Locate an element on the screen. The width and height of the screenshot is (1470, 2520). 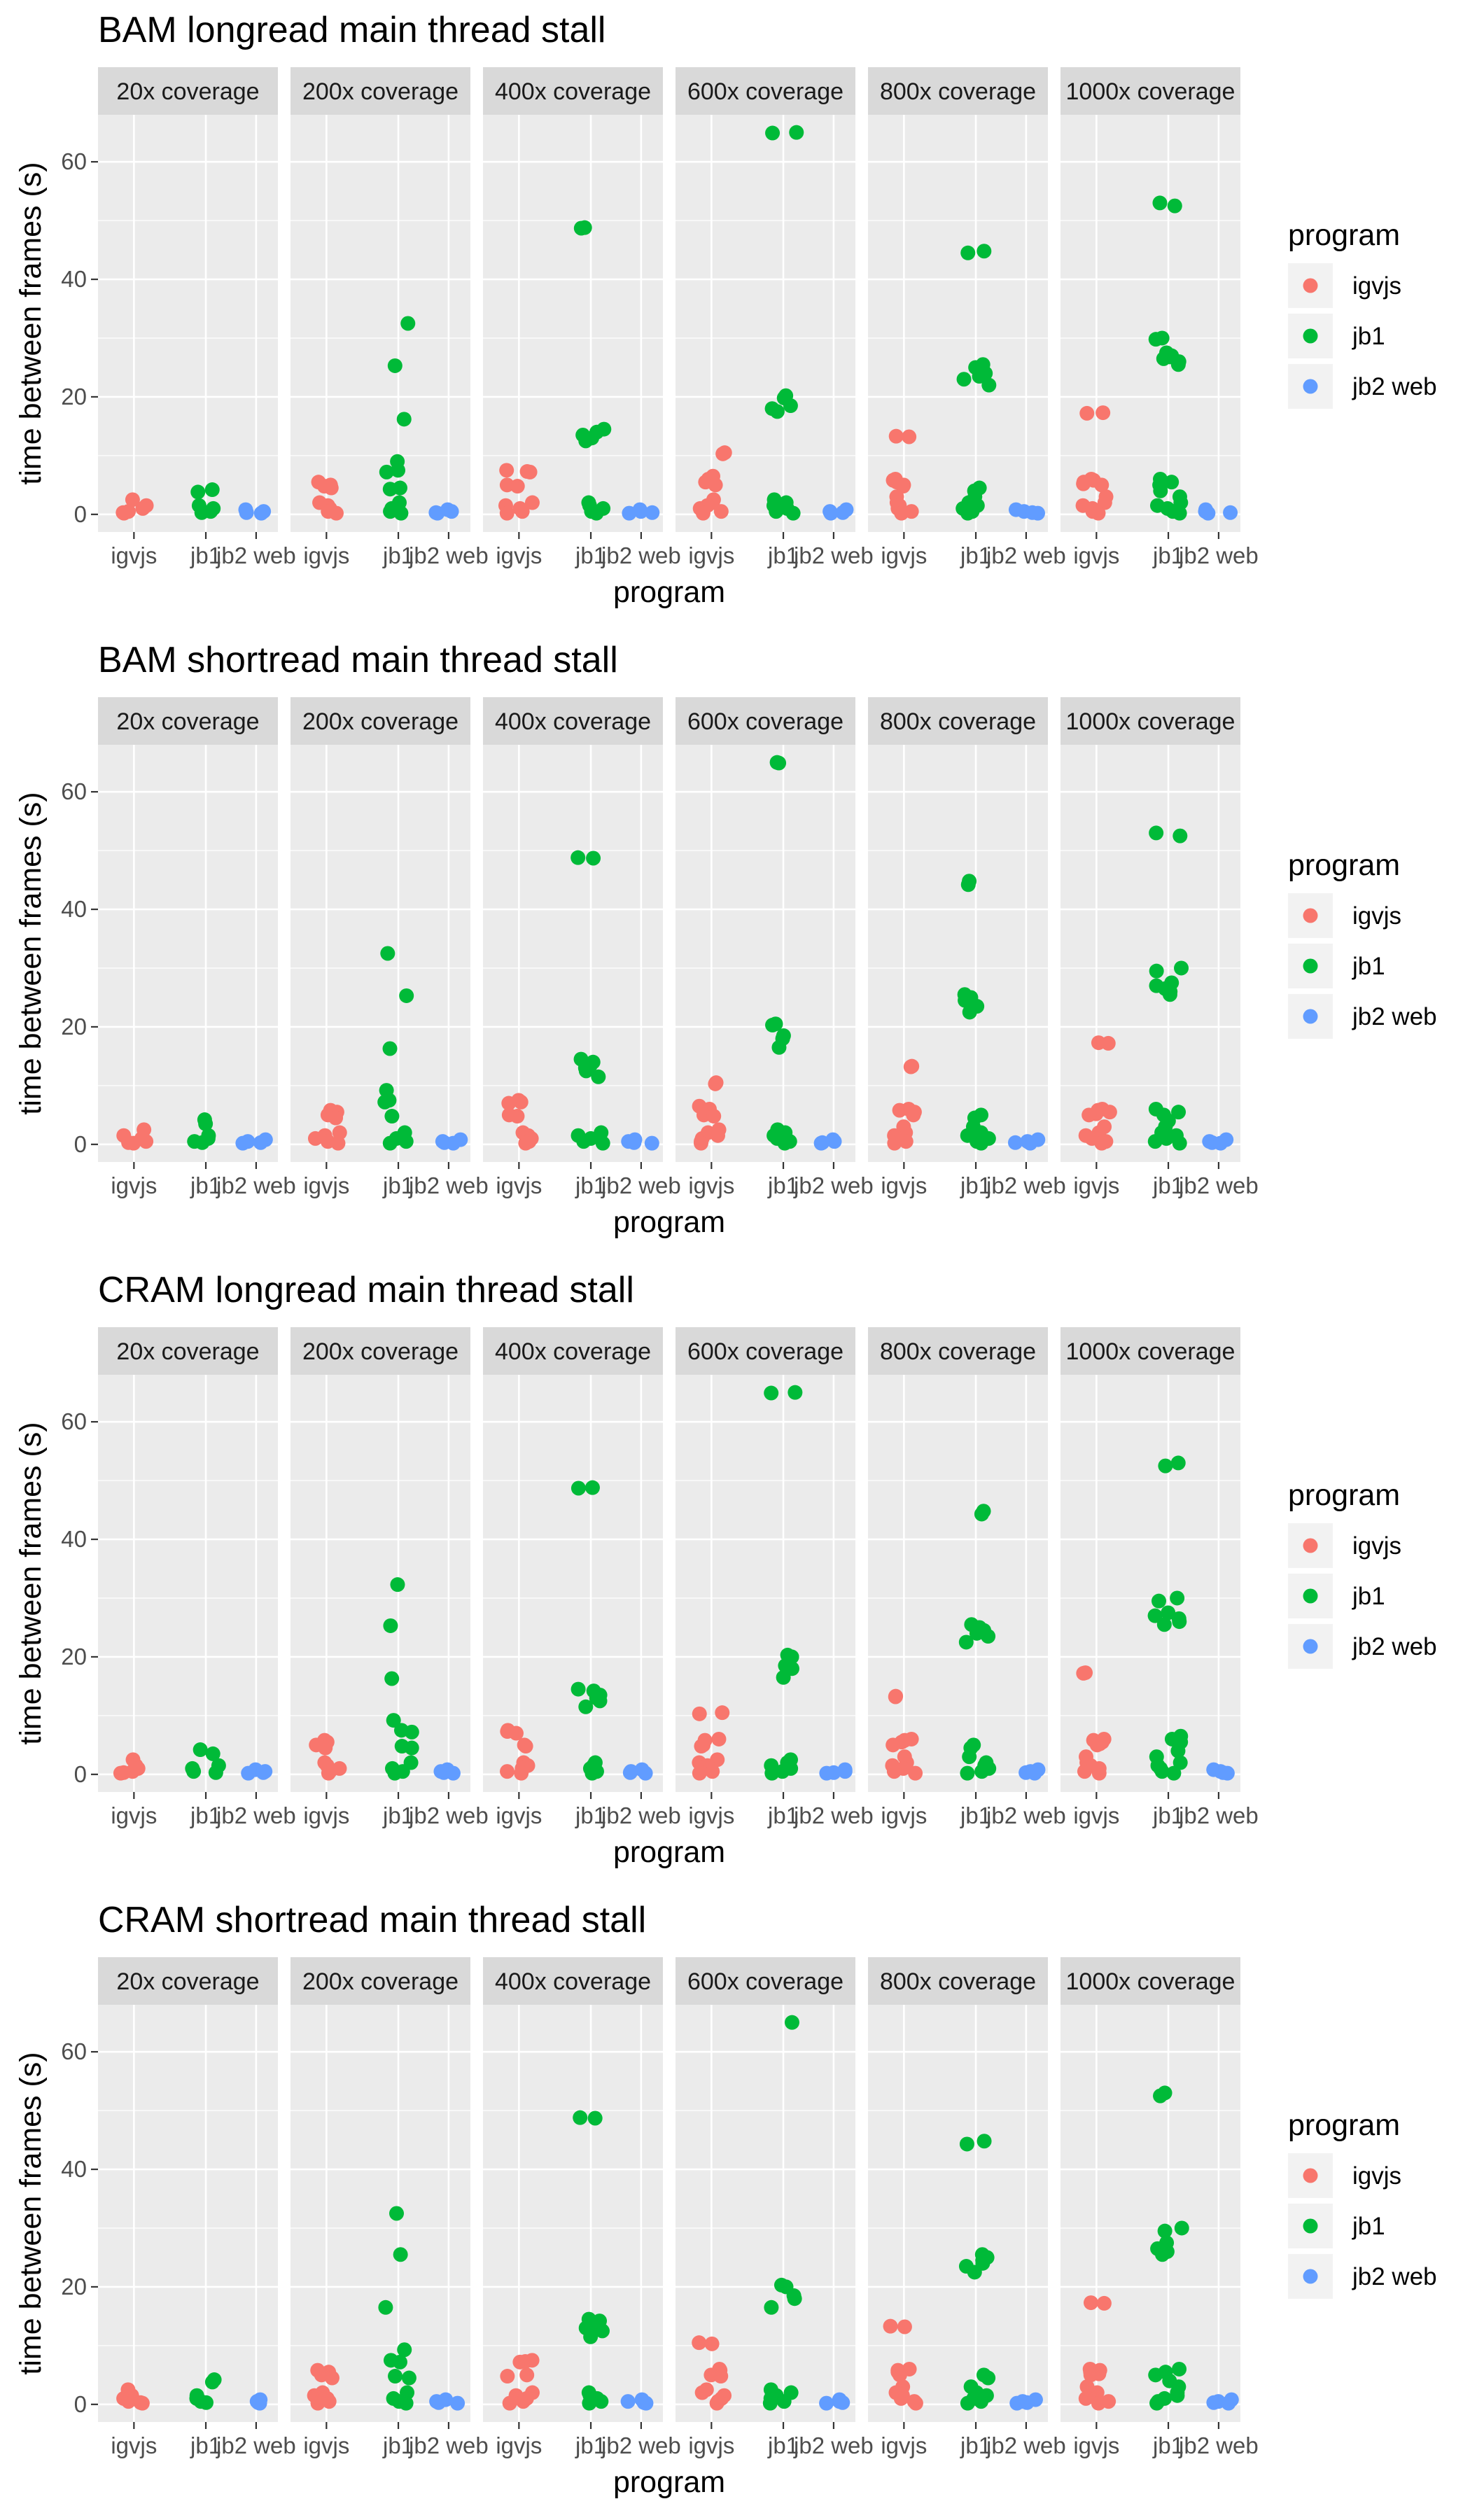
facet-label: 20x coverage is located at coordinates (187, 721).